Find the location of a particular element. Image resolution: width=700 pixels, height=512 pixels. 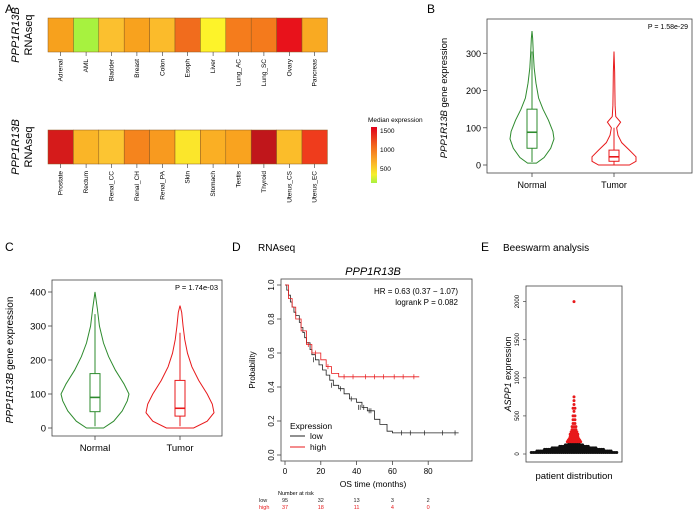

plot-frame is located at coordinates (376, 370).